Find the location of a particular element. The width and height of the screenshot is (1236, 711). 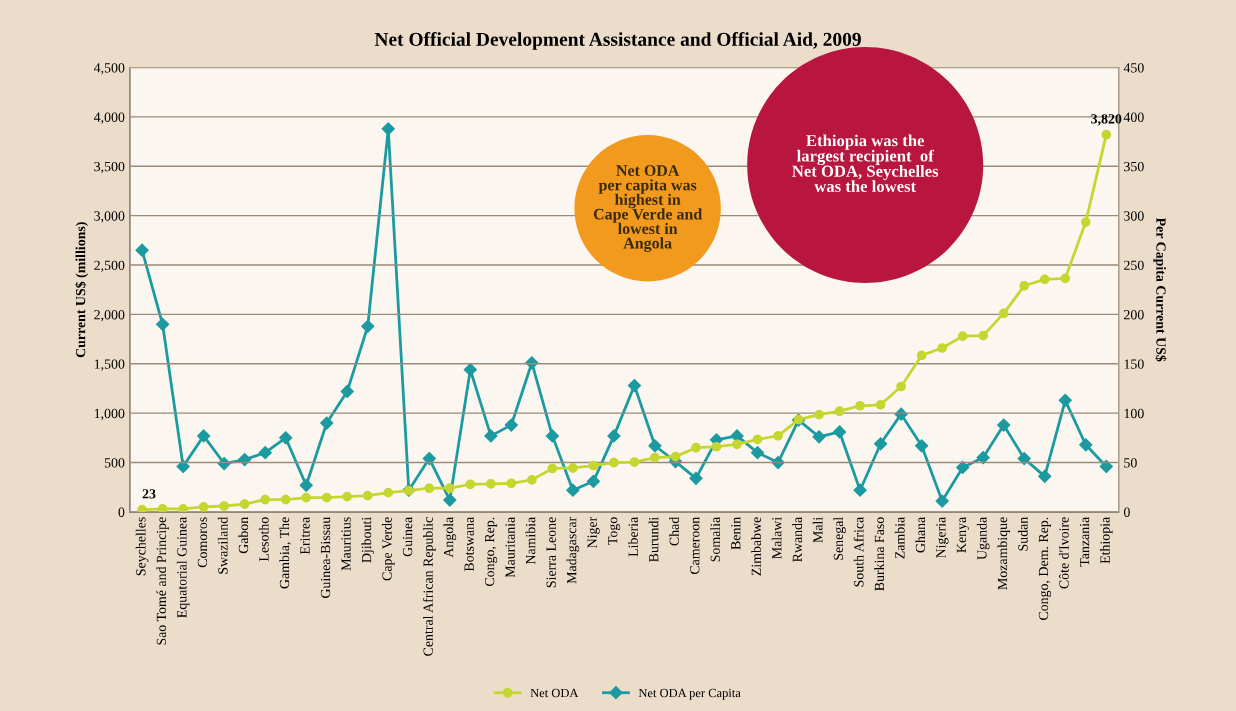

x-tick-label: Kenya is located at coordinates (962, 534).